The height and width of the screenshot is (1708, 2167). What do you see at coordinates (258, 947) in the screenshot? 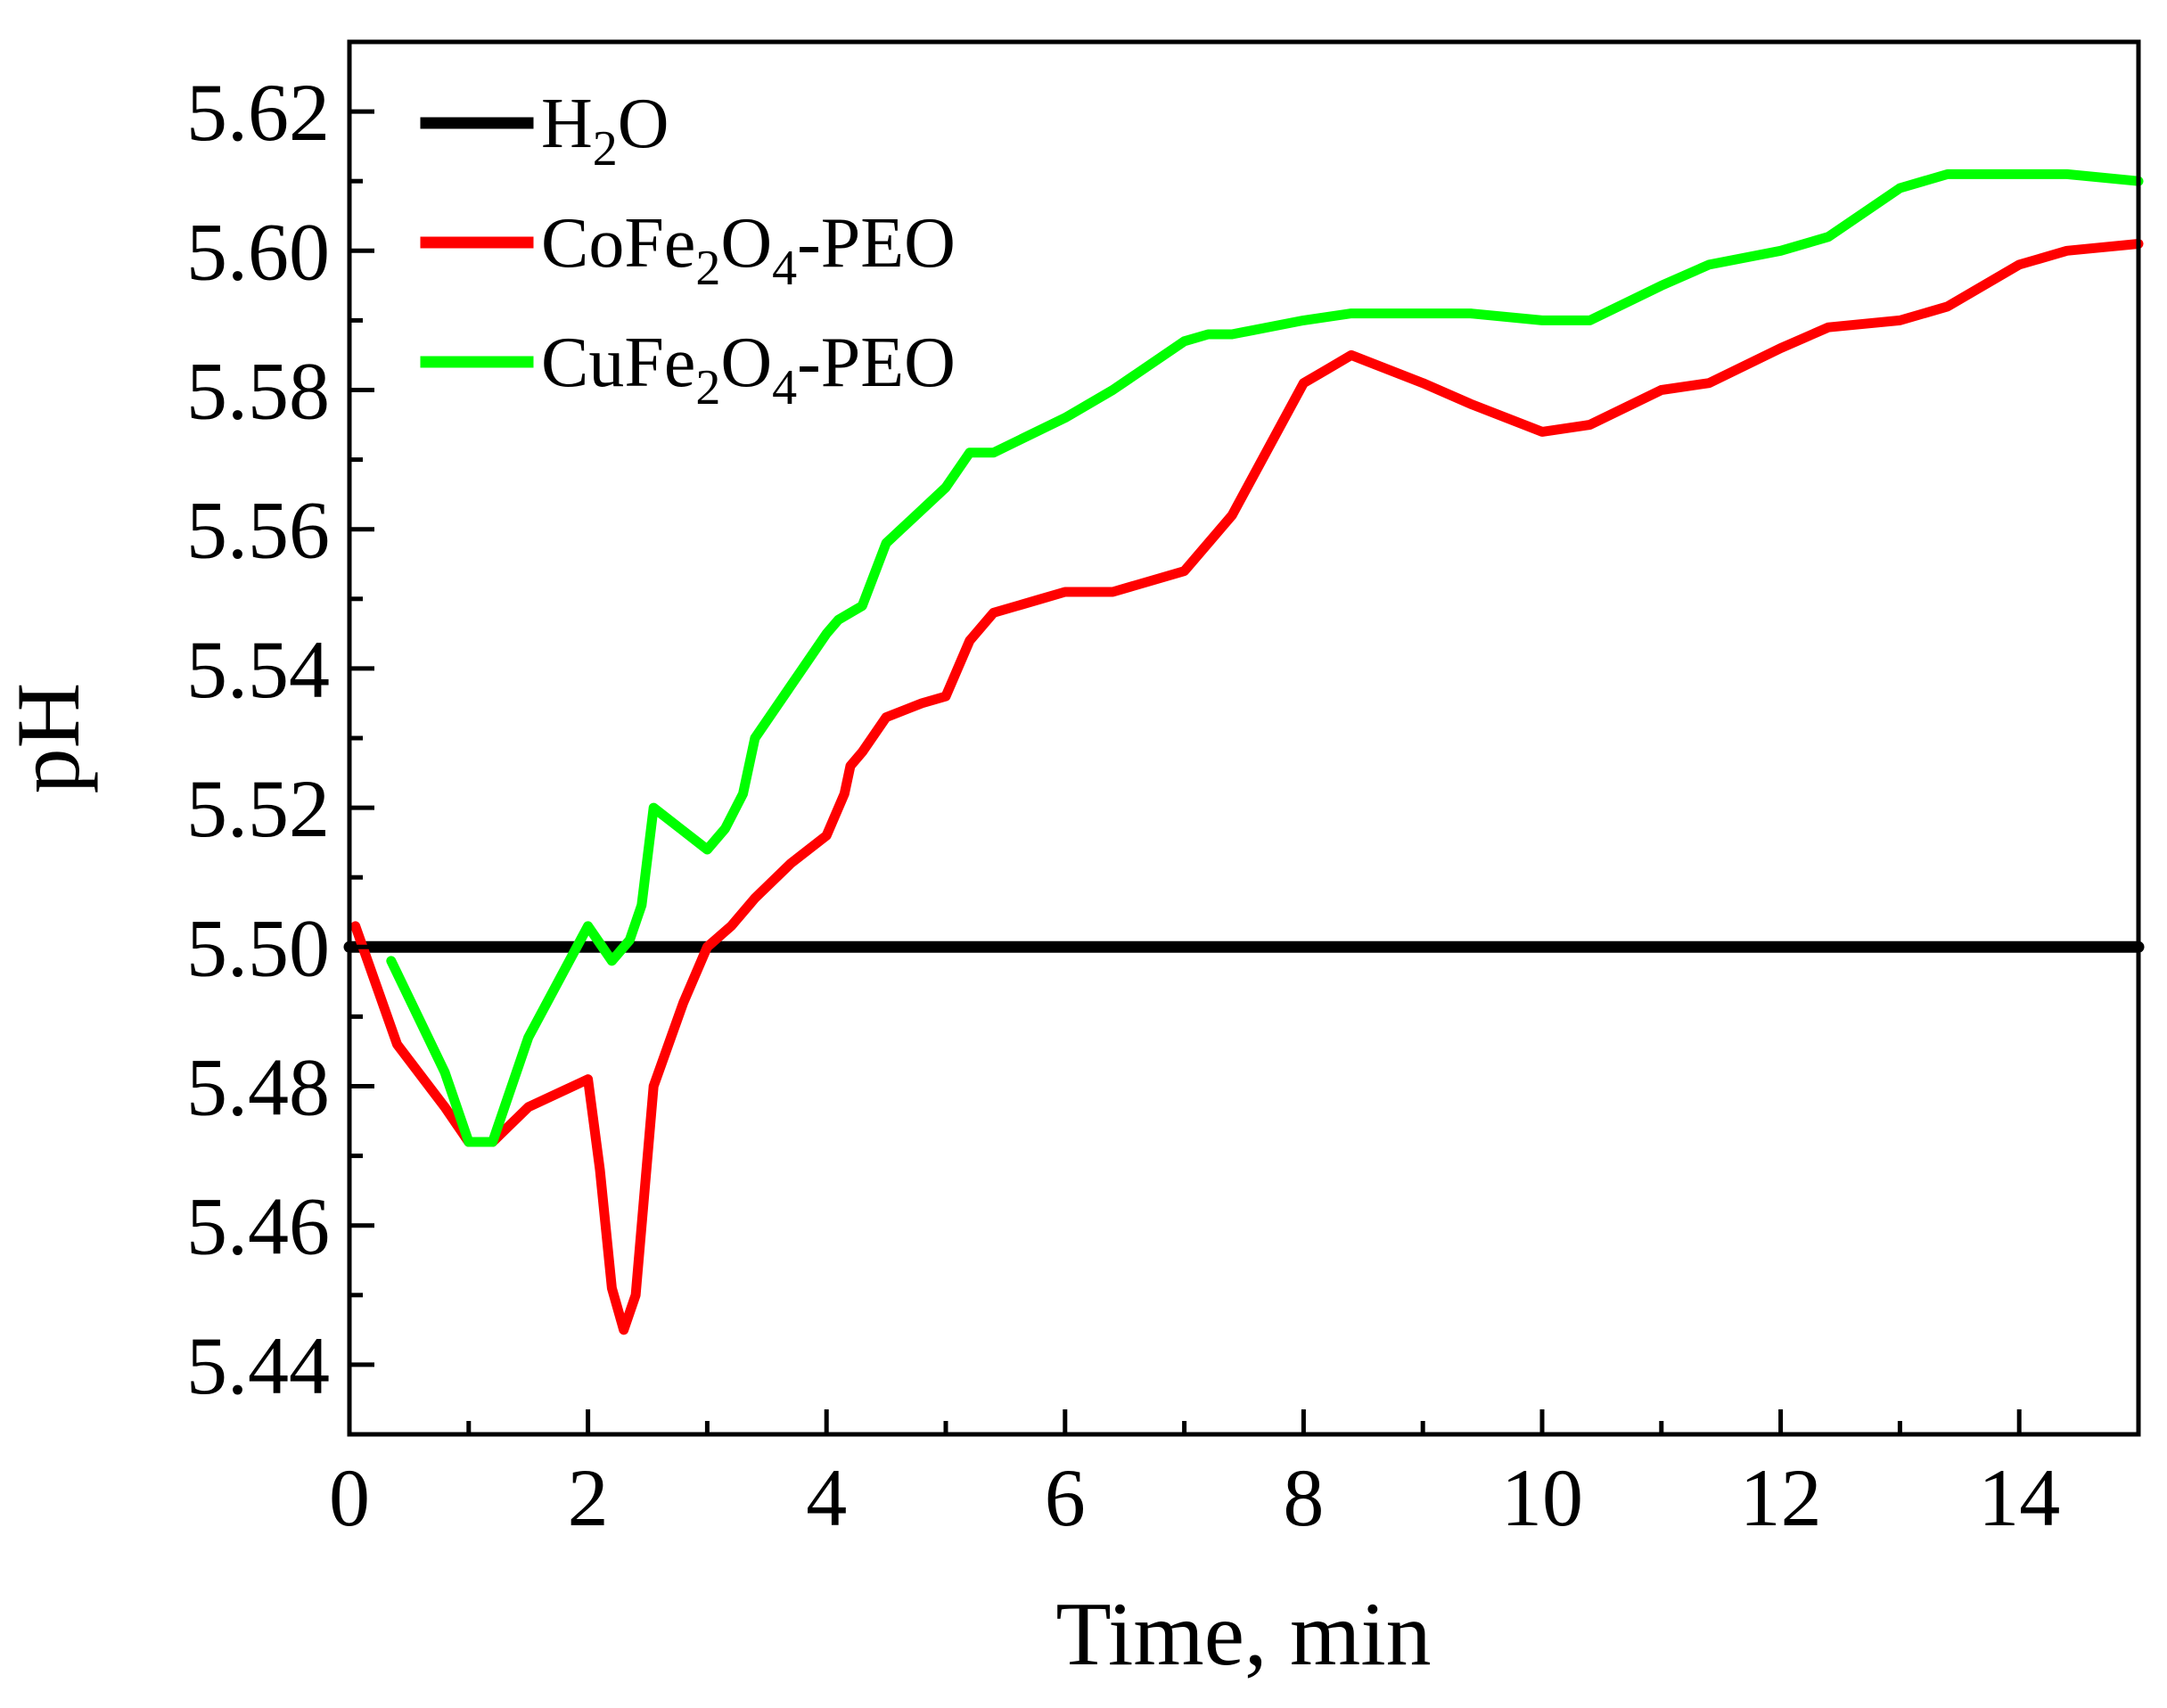
I see `y-tick-label: 5.50` at bounding box center [258, 947].